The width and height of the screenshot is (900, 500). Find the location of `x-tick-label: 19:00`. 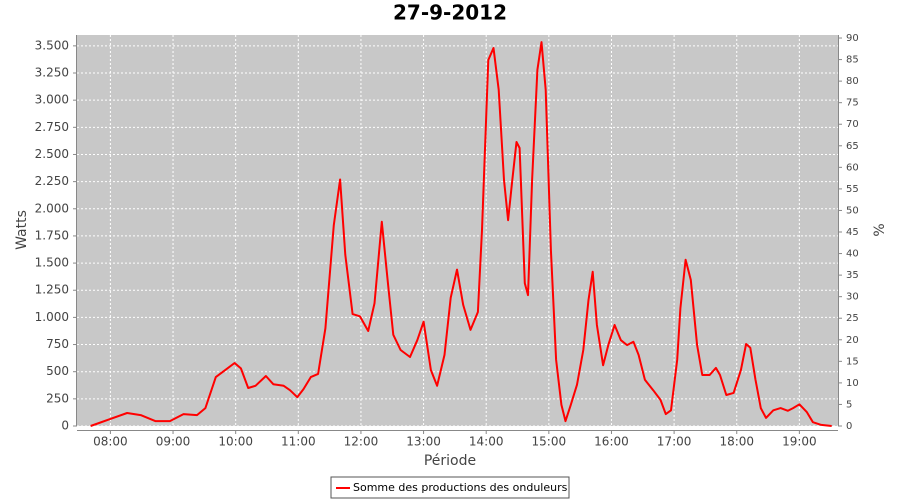

x-tick-label: 19:00 is located at coordinates (799, 442).